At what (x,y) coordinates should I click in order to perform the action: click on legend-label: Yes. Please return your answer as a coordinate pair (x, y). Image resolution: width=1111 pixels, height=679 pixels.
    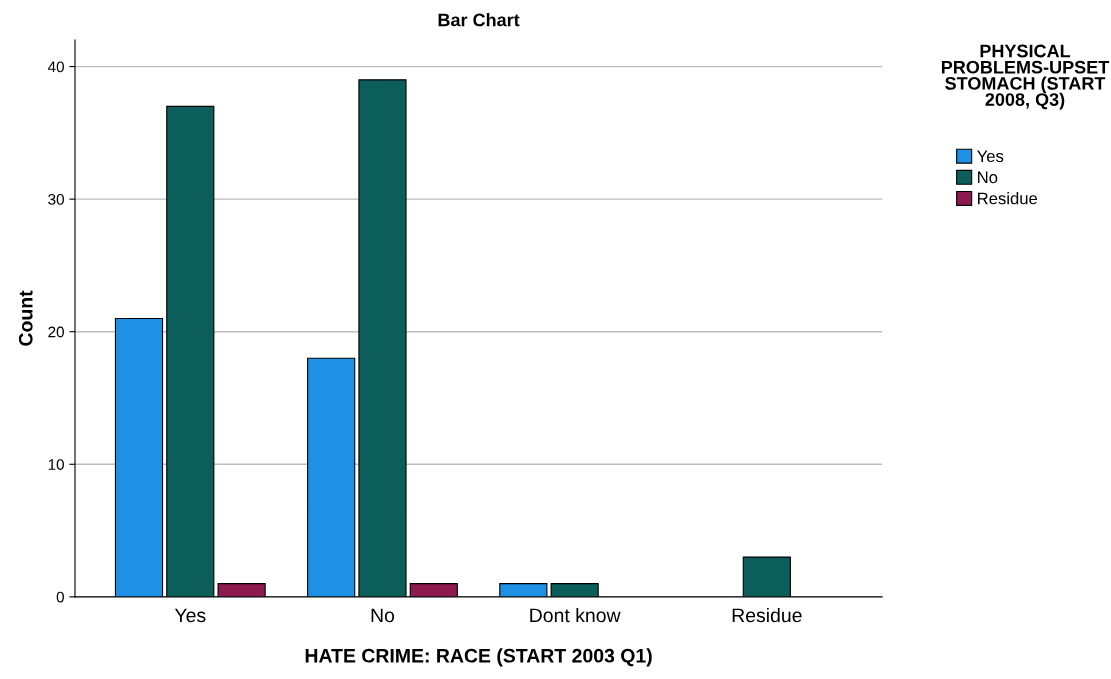
    Looking at the image, I should click on (990, 156).